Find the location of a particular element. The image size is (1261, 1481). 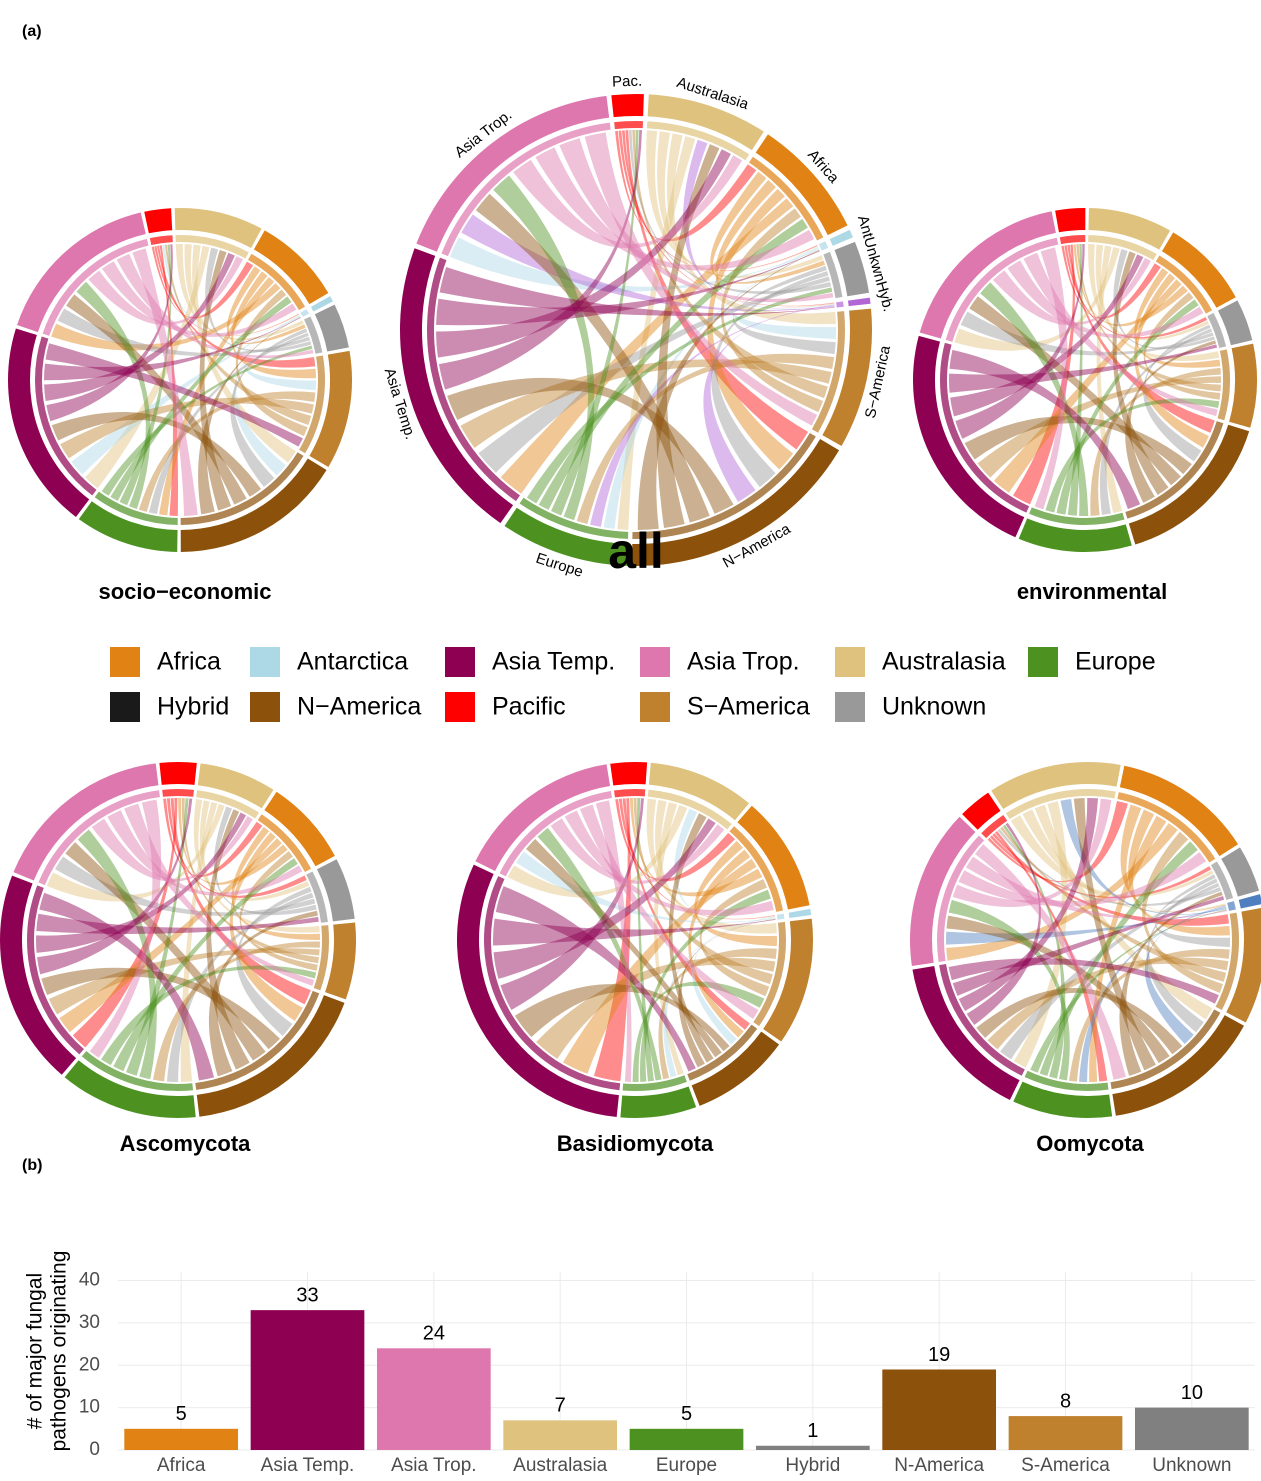

chart-title: socio−economic is located at coordinates (184, 591).